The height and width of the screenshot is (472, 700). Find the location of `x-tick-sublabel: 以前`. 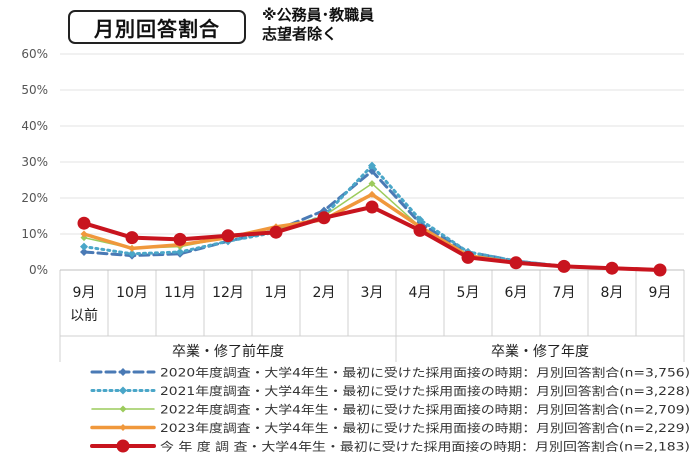

x-tick-sublabel: 以前 is located at coordinates (84, 315).